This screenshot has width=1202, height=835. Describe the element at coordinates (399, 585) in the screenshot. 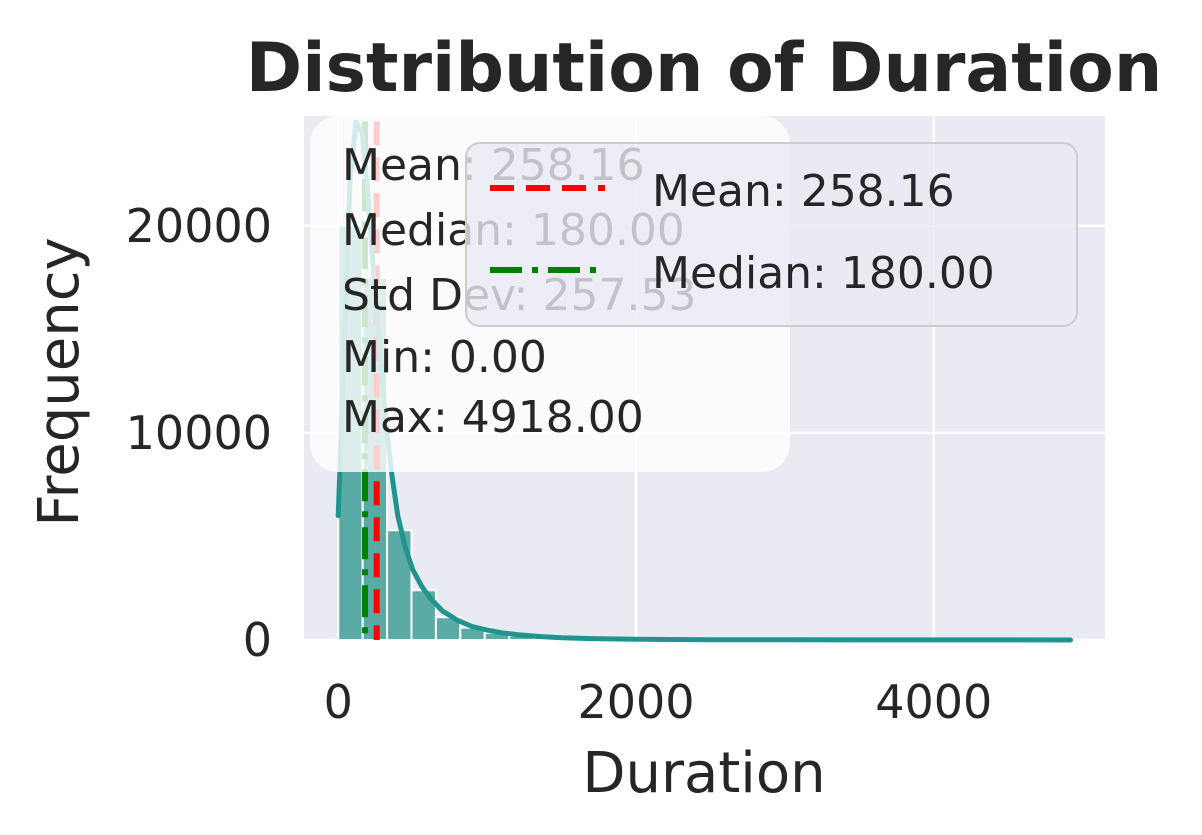

I see `histogram-bar` at that location.